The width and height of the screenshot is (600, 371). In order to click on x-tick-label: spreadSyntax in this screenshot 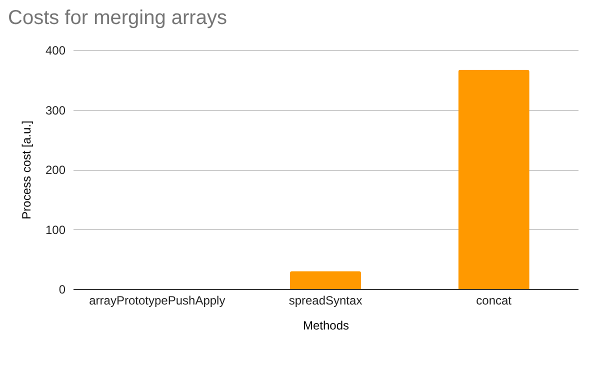, I will do `click(325, 301)`.